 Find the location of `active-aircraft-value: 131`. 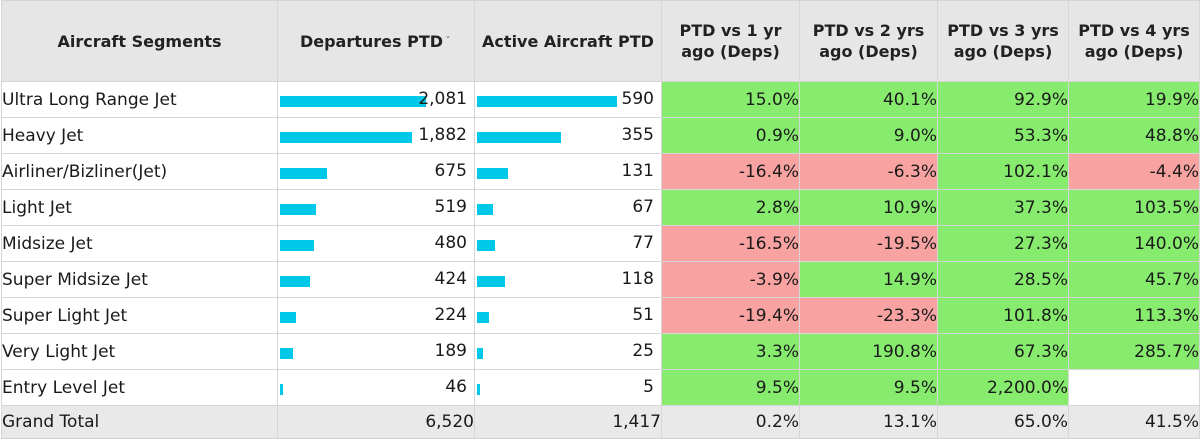

active-aircraft-value: 131 is located at coordinates (637, 171).